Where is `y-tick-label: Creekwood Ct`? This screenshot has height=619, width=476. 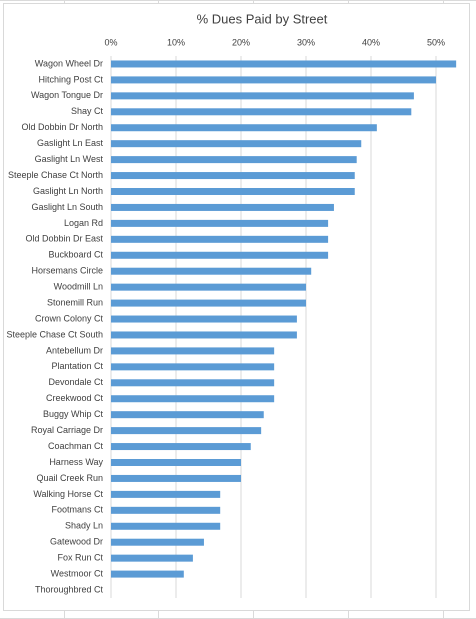 y-tick-label: Creekwood Ct is located at coordinates (75, 398).